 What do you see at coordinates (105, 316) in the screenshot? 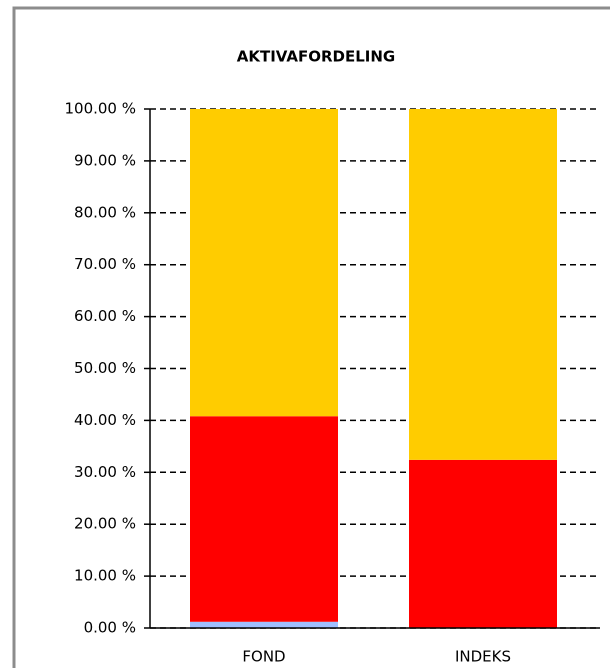
I see `y-tick-label: 60.00 %` at bounding box center [105, 316].